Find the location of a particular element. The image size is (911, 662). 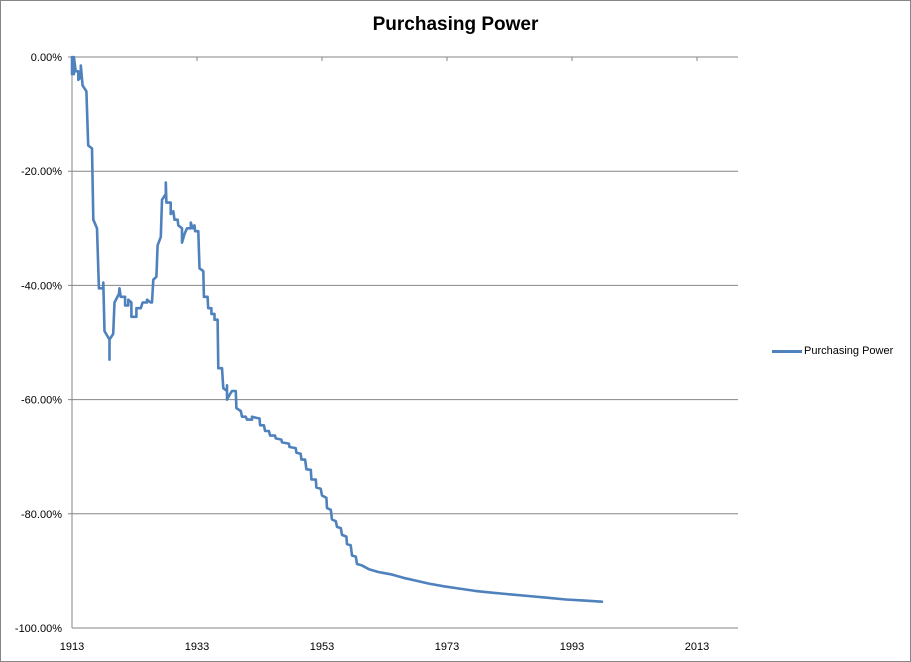

x-axis-labels: 1913 1933 1953 1973 1993 2013 is located at coordinates (384, 647).